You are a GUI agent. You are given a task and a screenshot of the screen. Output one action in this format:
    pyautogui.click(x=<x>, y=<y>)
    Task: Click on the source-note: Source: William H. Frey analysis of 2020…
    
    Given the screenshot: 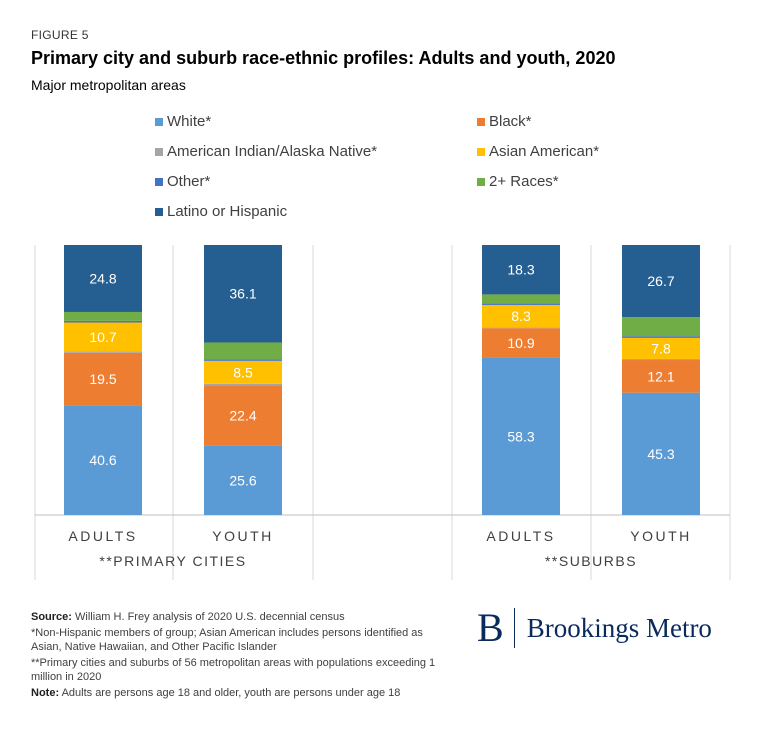 What is the action you would take?
    pyautogui.click(x=188, y=617)
    